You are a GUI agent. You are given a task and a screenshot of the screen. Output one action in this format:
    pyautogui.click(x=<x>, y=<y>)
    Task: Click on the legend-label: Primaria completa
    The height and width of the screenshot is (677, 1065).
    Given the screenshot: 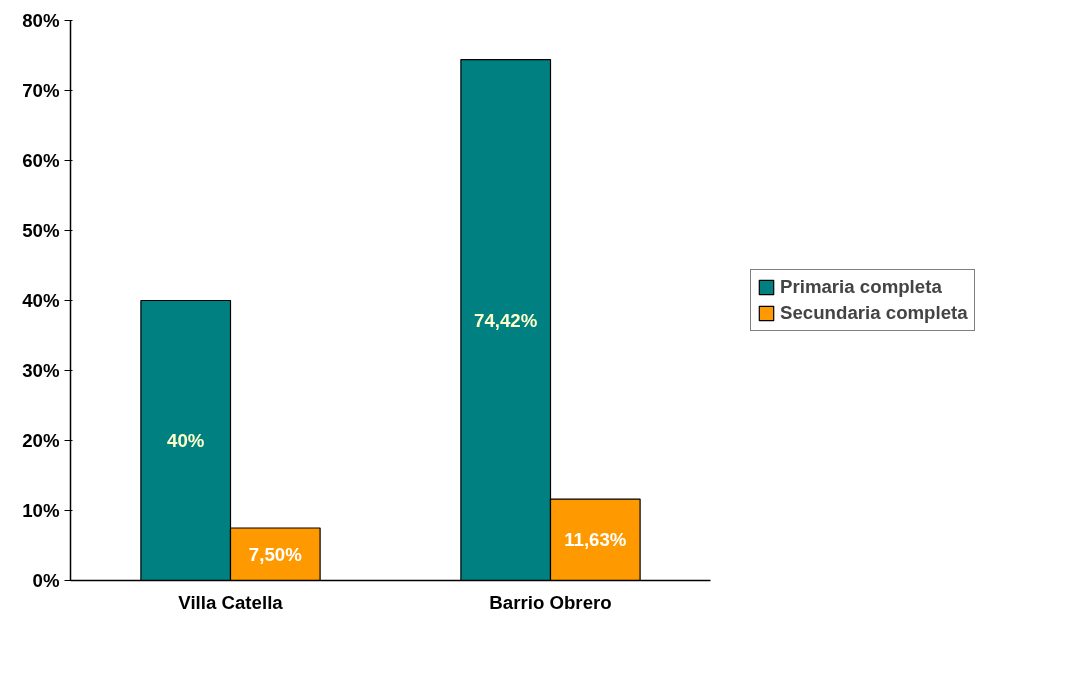 What is the action you would take?
    pyautogui.click(x=861, y=287)
    